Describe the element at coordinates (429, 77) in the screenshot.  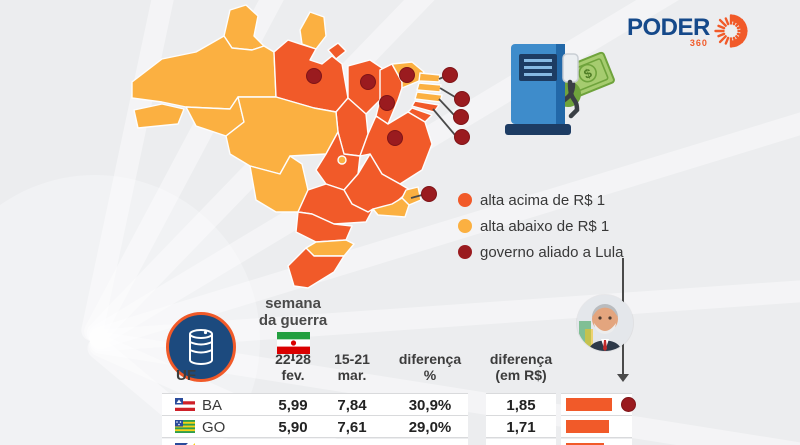
I see `state-RN` at that location.